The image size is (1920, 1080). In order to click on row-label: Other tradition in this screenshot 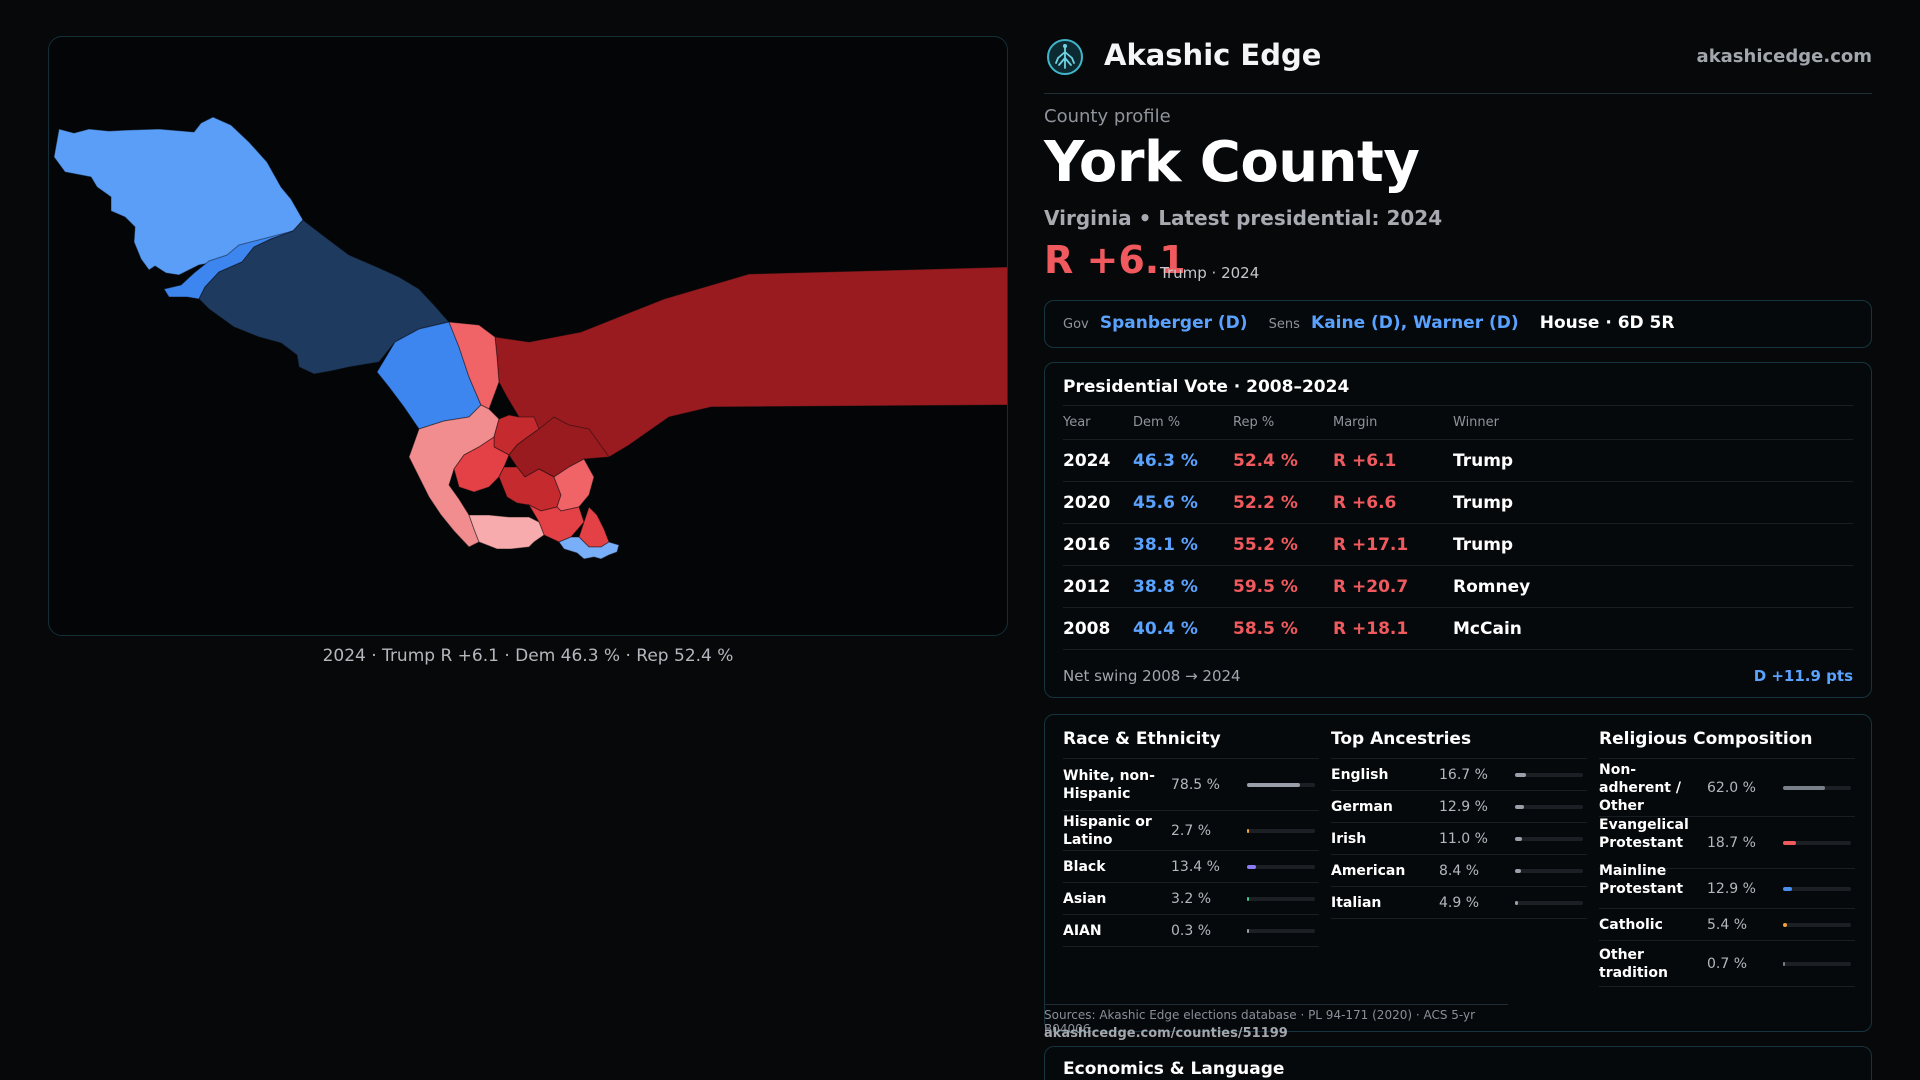, I will do `click(1633, 964)`.